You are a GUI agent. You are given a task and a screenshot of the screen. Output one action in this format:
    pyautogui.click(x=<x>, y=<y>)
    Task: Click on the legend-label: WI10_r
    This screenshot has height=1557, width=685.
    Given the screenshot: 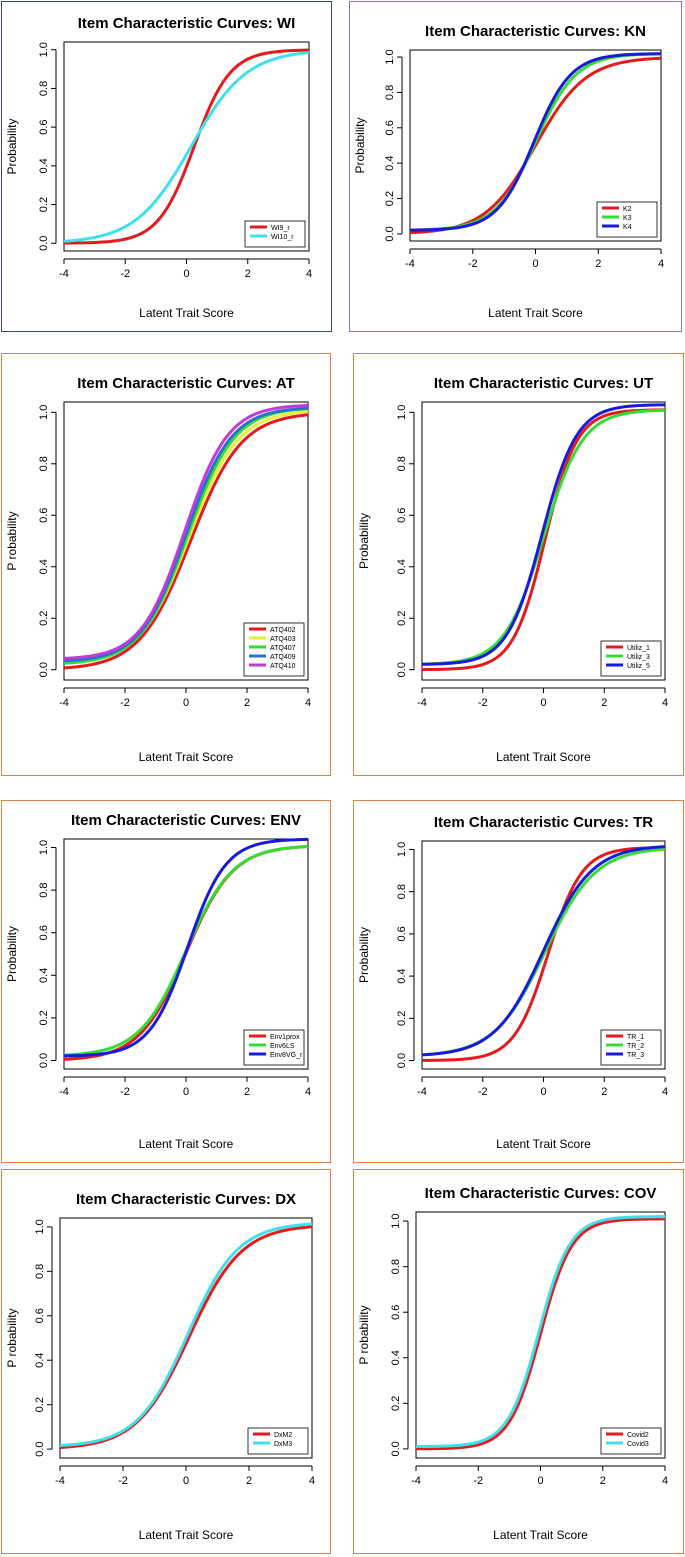 What is the action you would take?
    pyautogui.click(x=282, y=237)
    